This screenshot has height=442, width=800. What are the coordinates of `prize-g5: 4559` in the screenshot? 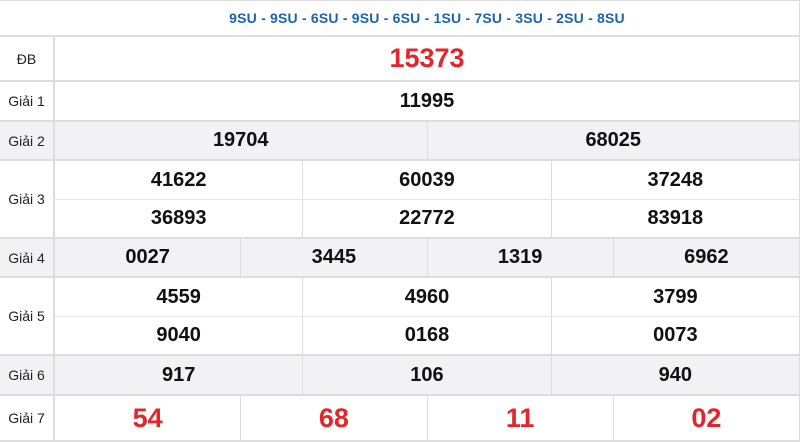 It's located at (179, 297).